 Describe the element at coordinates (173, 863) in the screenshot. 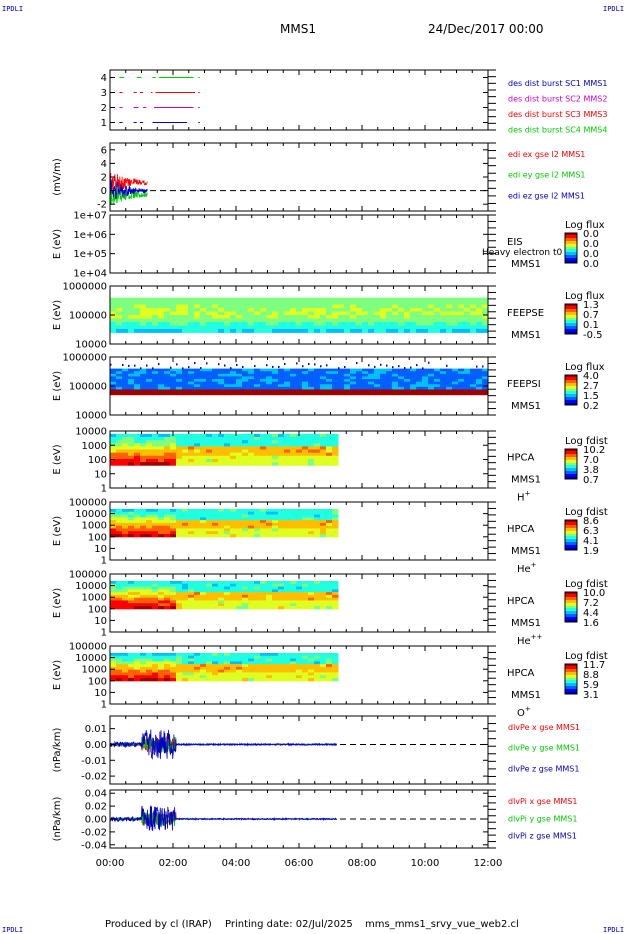

I see `x-tick-label: 02:00` at that location.